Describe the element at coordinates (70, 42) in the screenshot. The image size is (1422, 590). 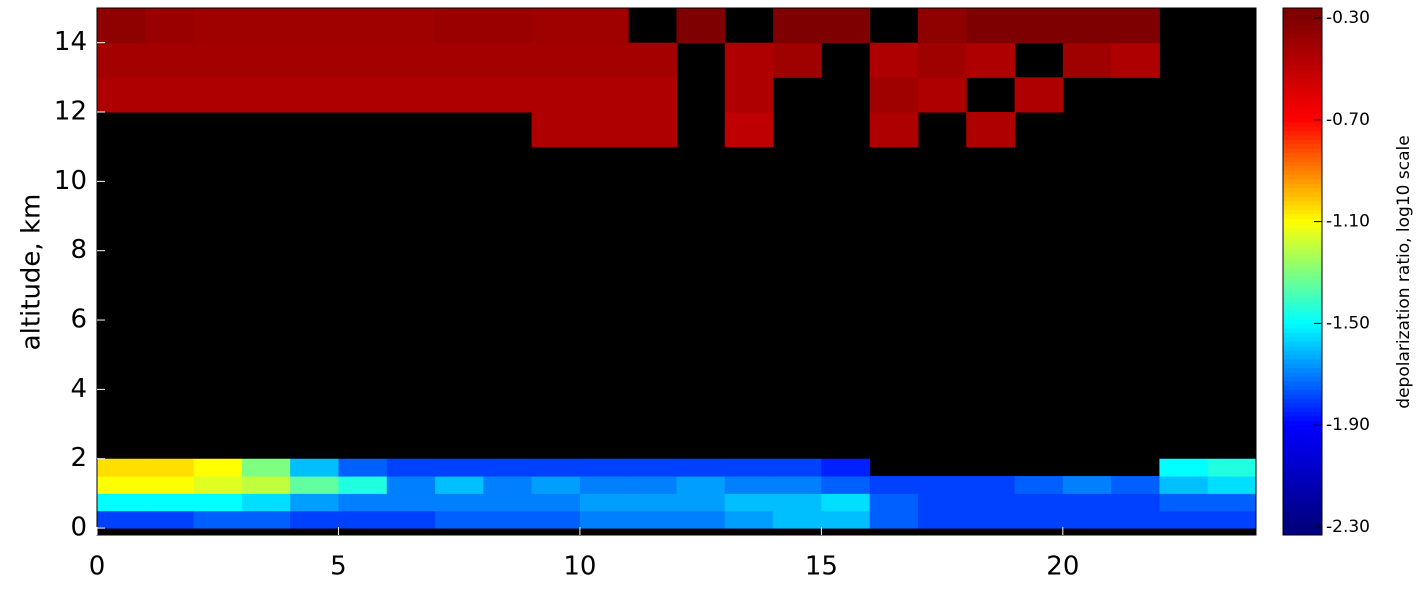
I see `y-tick-label: 14` at that location.